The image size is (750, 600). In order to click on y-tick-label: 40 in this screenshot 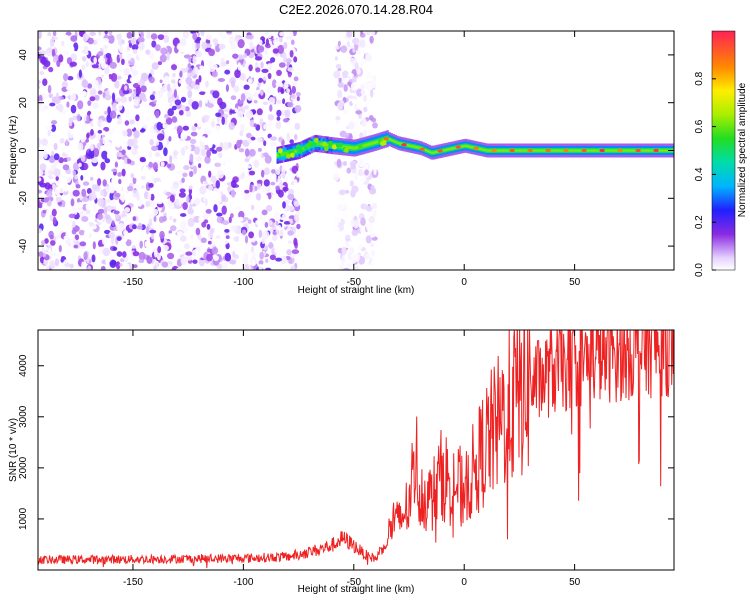, I will do `click(23, 55)`.